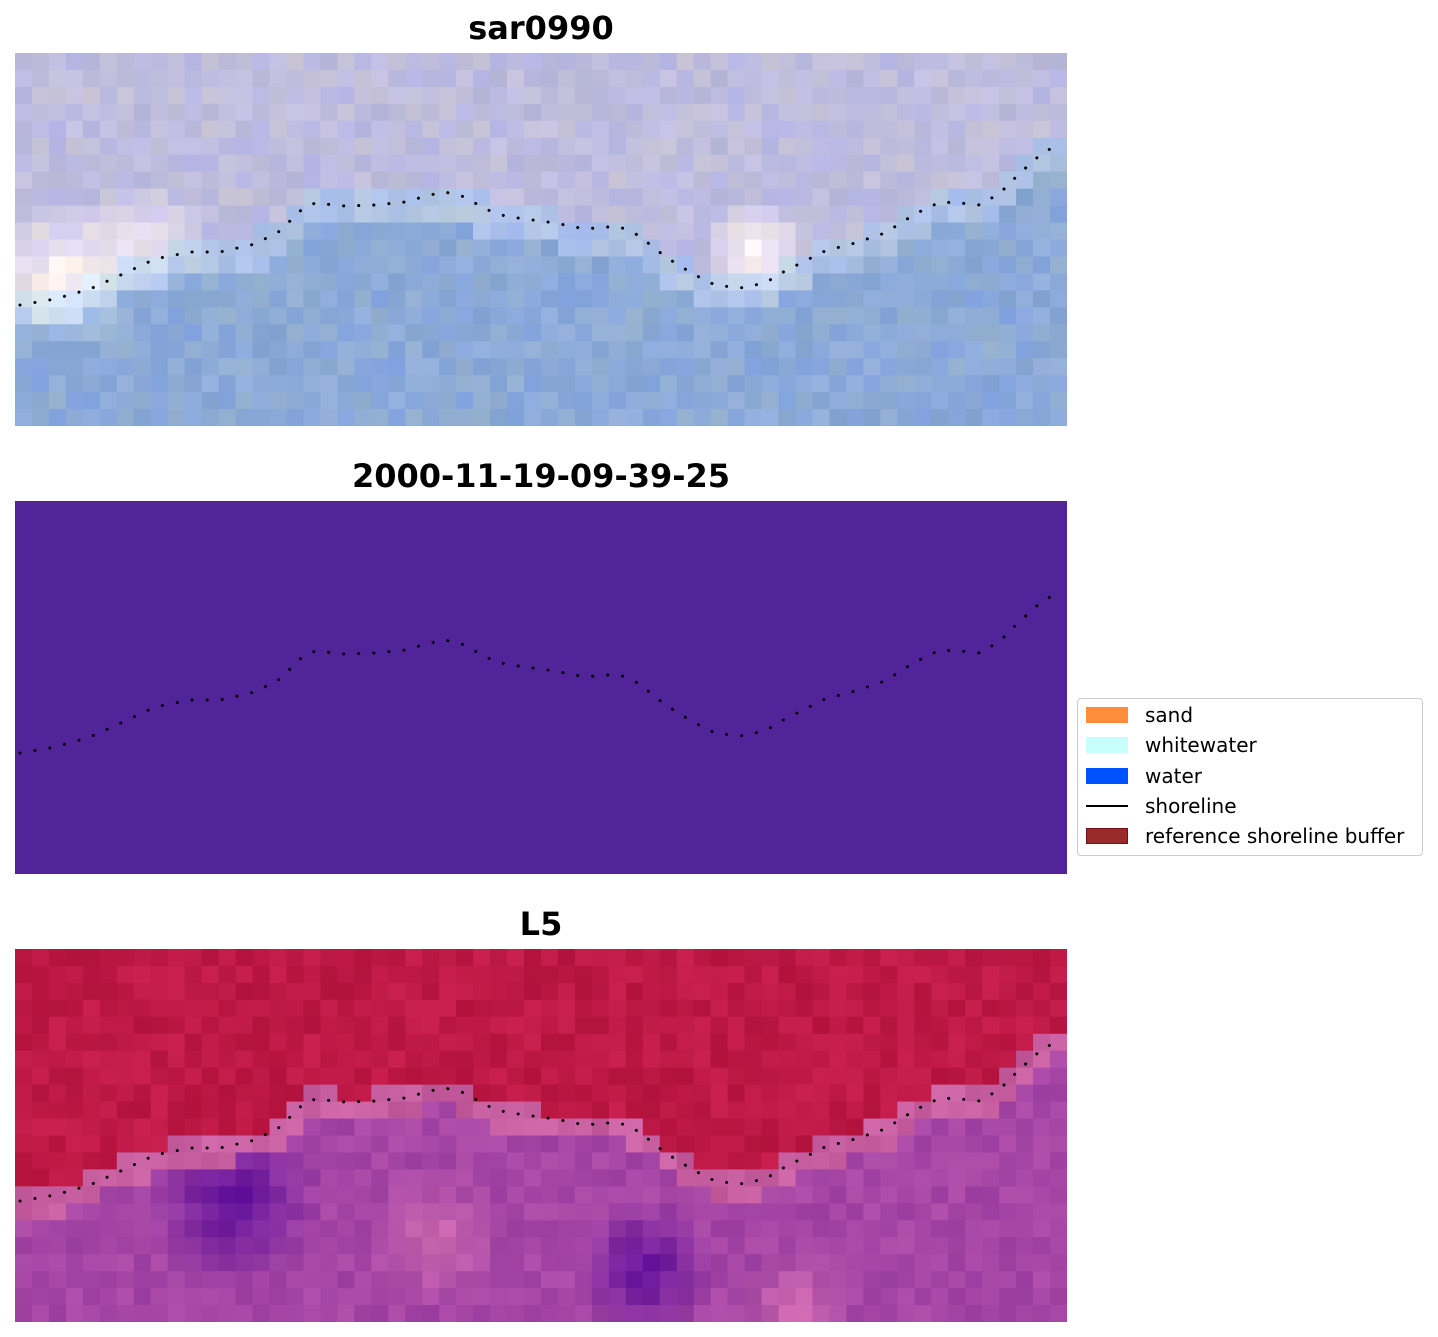 This screenshot has width=1438, height=1337. I want to click on legend-label-reference-buffer: reference shoreline buffer, so click(1275, 836).